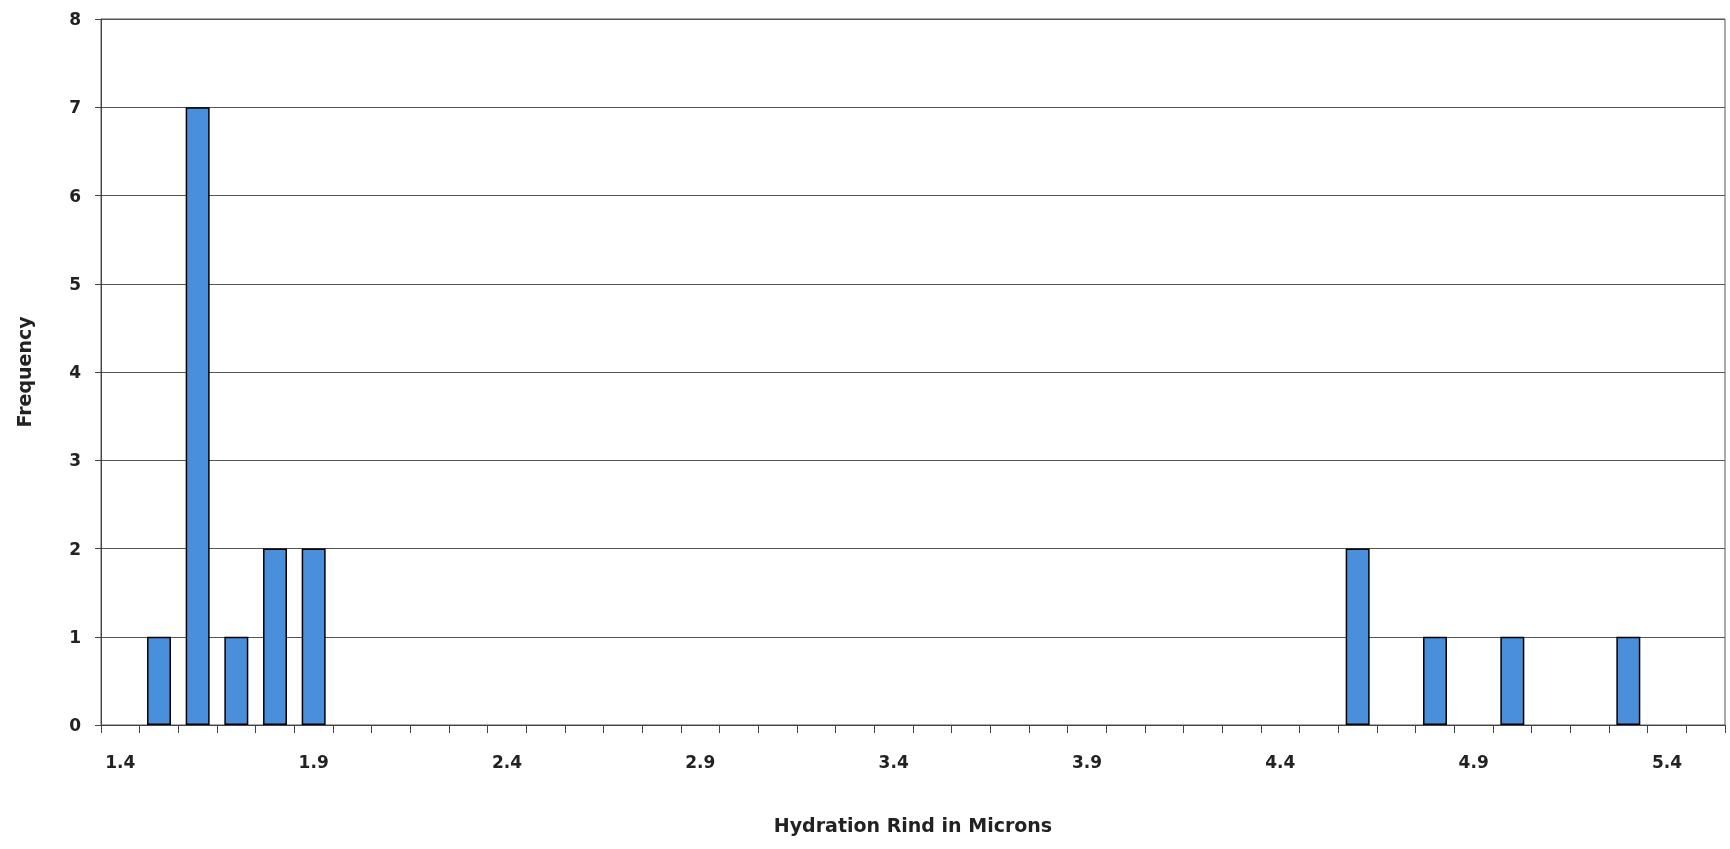 This screenshot has height=849, width=1730. What do you see at coordinates (1280, 761) in the screenshot?
I see `x-tick-label: 4.4` at bounding box center [1280, 761].